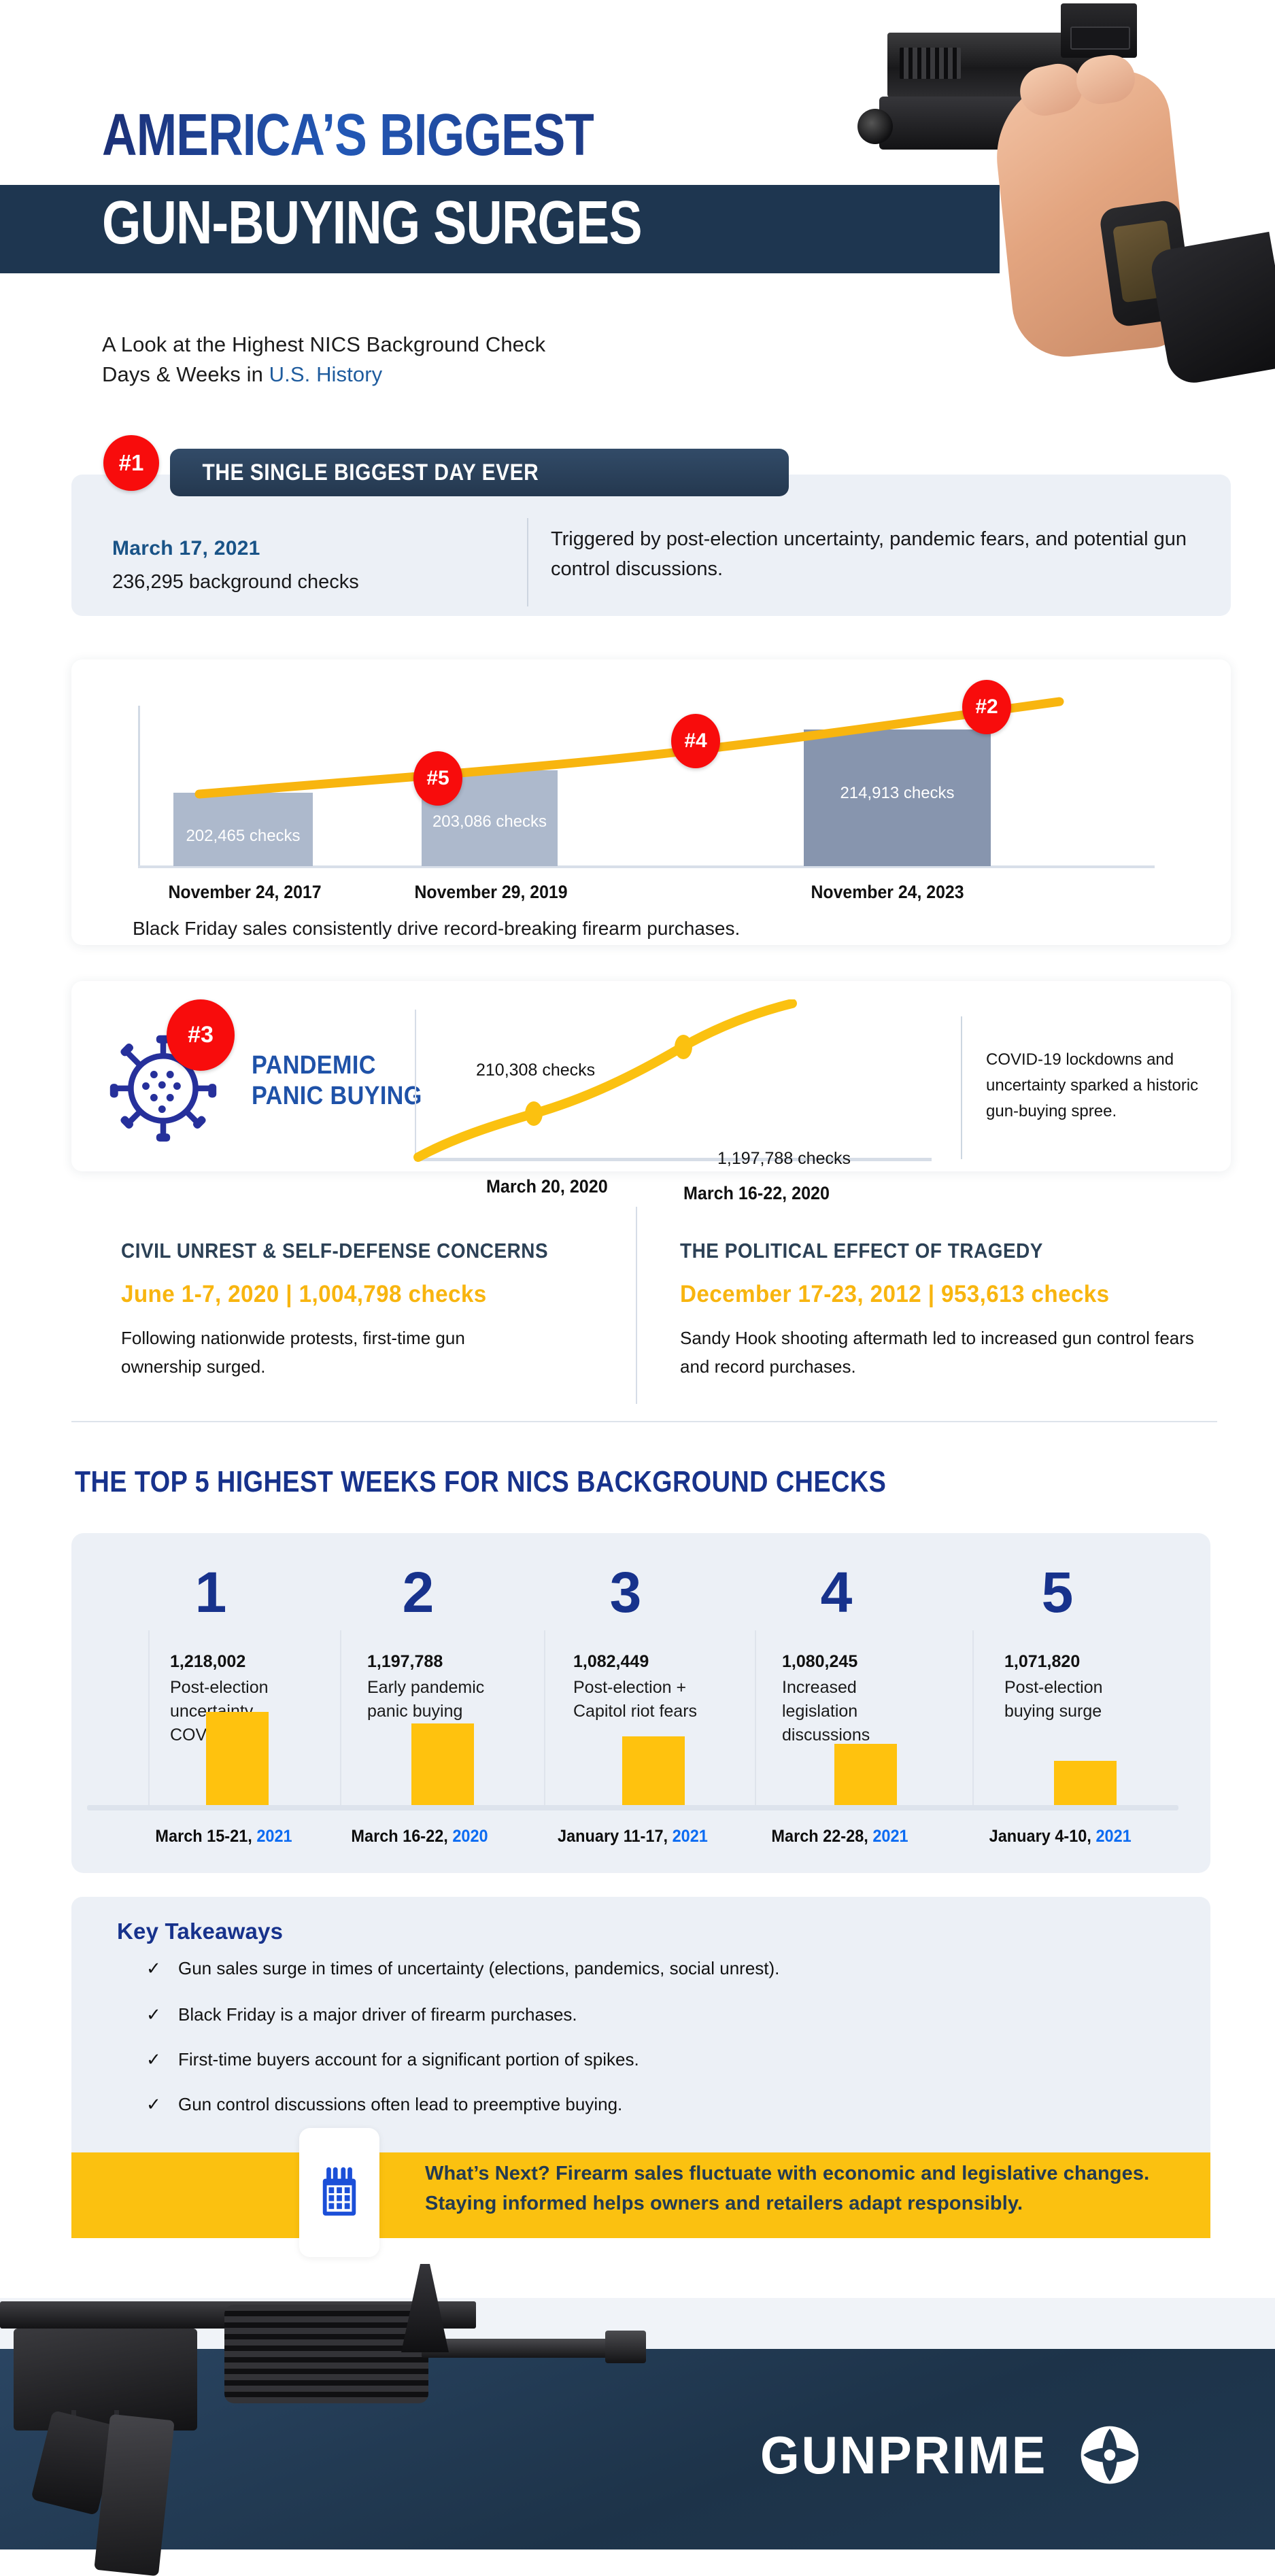  What do you see at coordinates (470, 1836) in the screenshot?
I see `top5-xlabel-2-year: 2020` at bounding box center [470, 1836].